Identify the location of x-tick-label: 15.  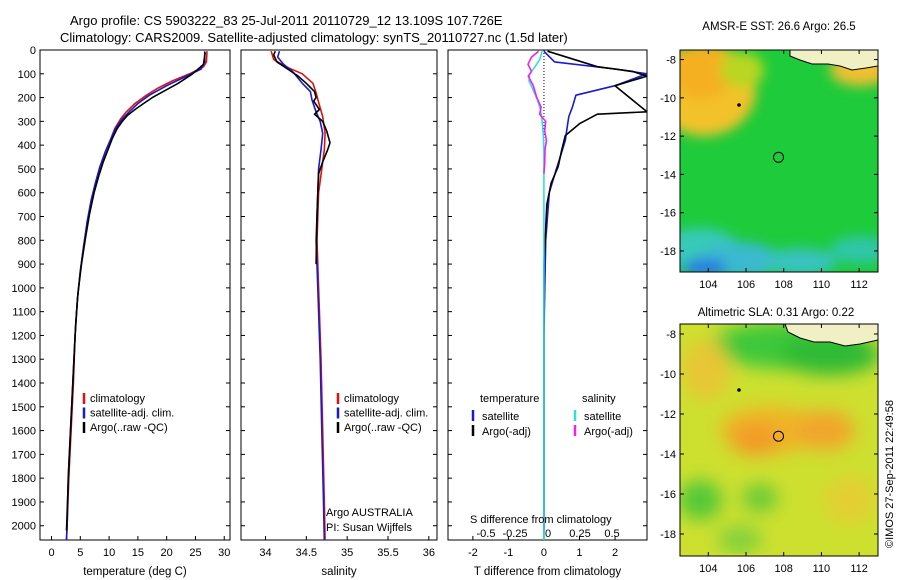
(138, 553).